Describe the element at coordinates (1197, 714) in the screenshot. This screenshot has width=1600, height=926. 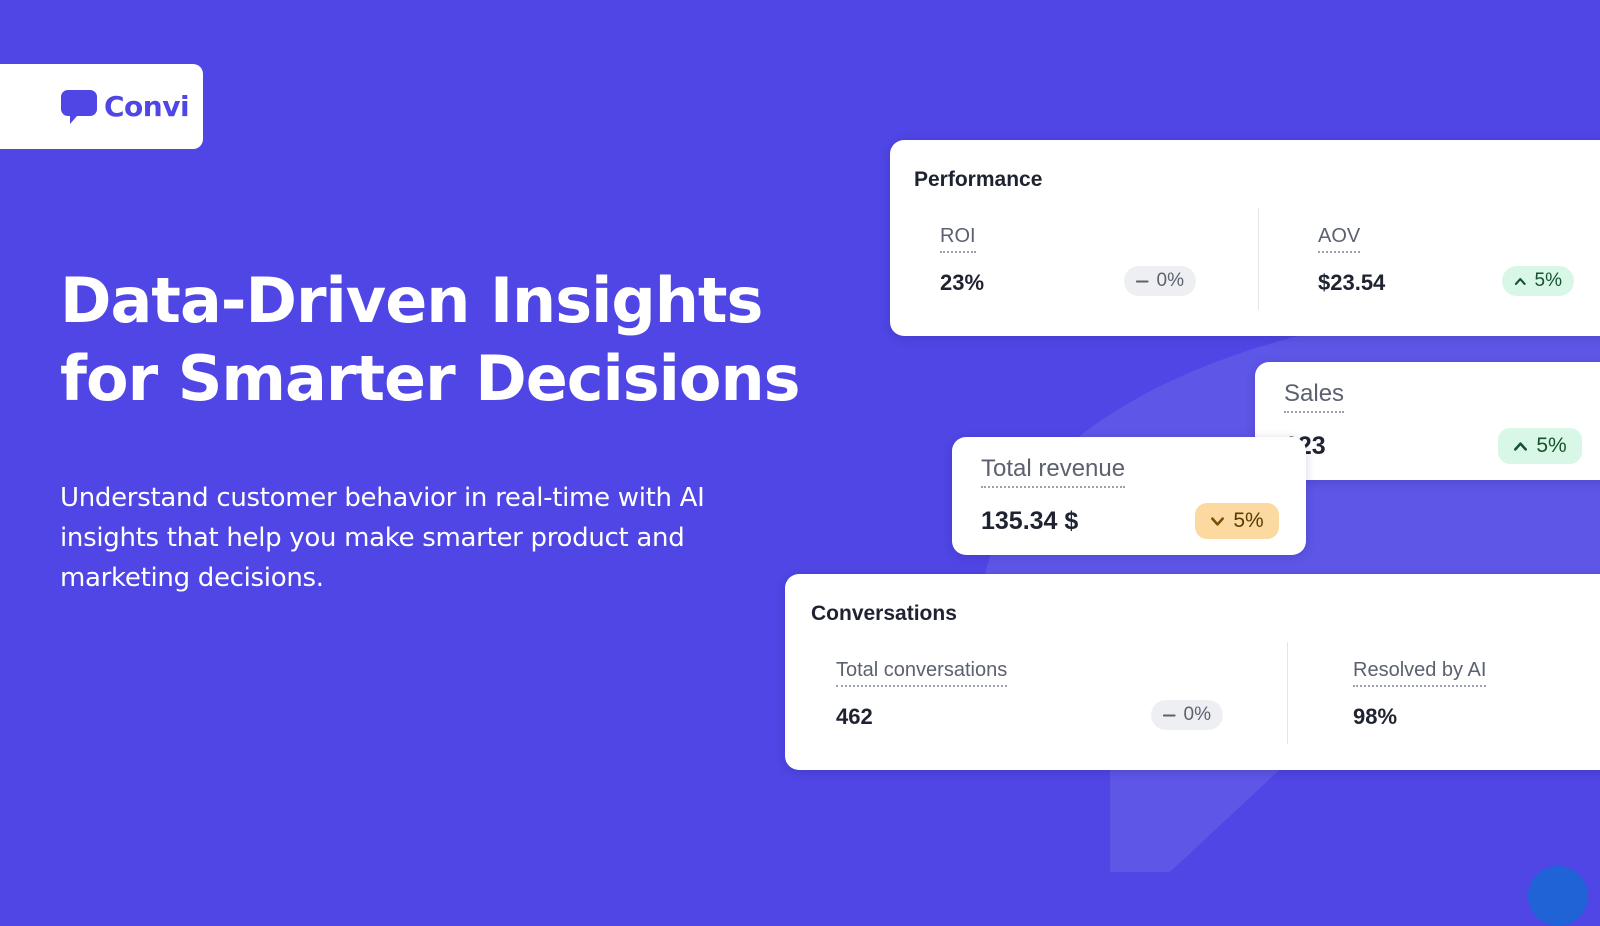
I see `total-conversations-change-value: 0%` at that location.